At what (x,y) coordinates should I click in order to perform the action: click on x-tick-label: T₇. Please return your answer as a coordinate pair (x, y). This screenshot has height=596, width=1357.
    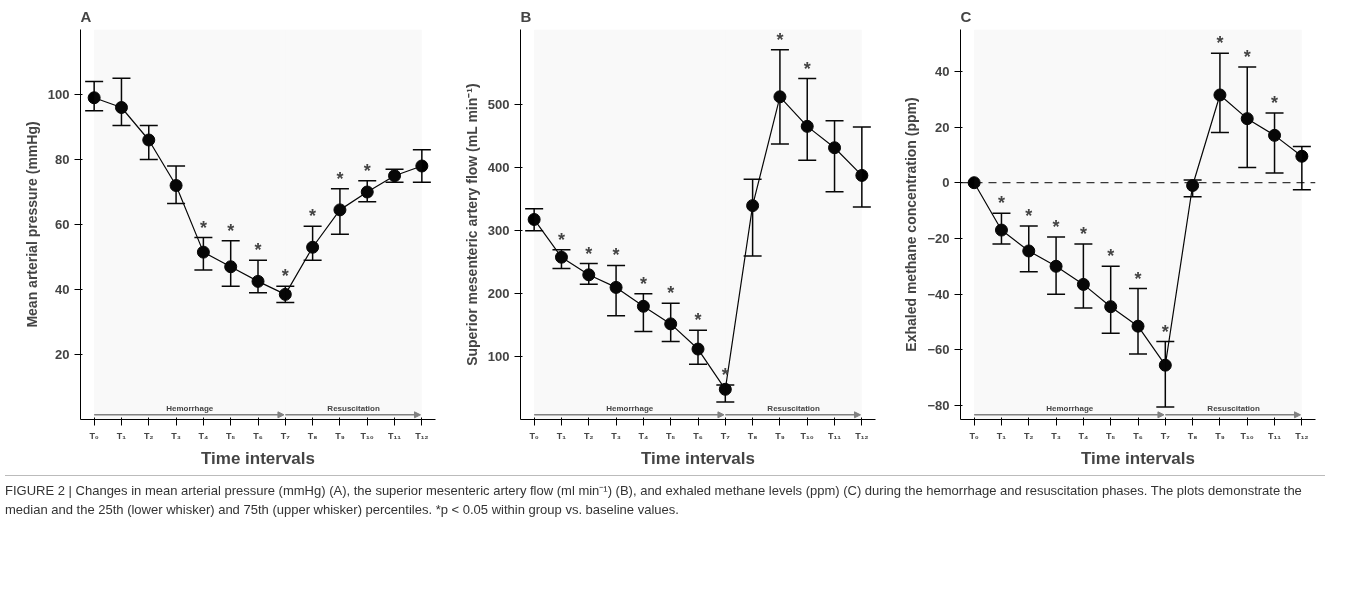
    Looking at the image, I should click on (1165, 435).